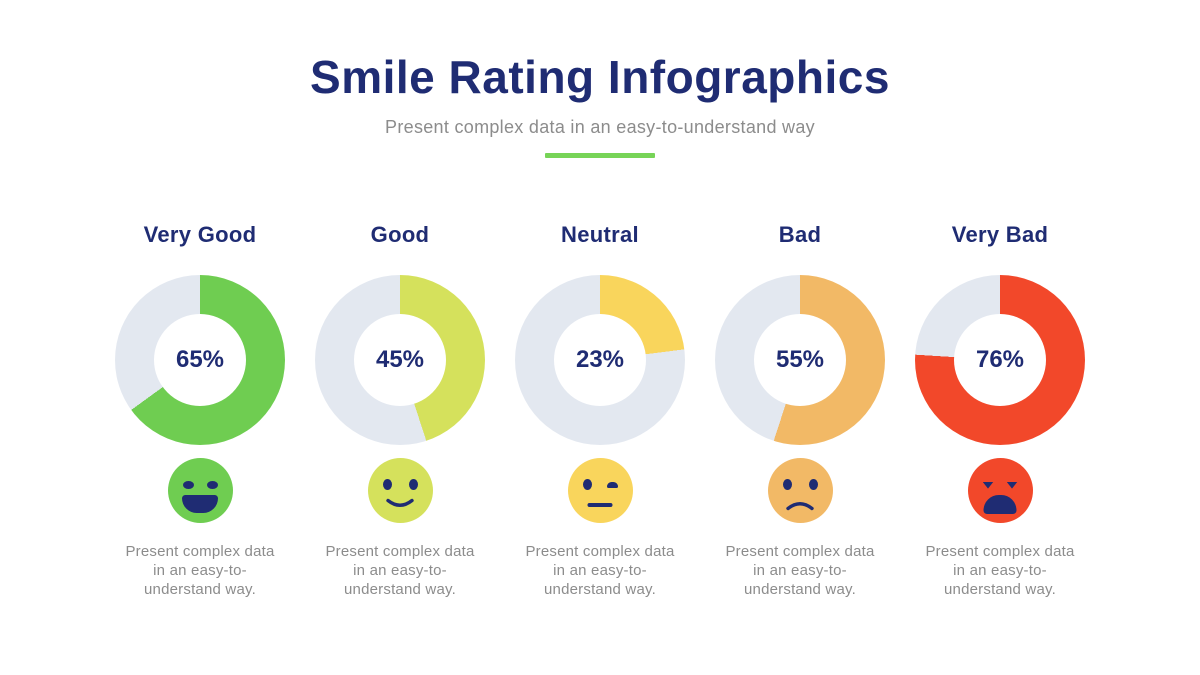  What do you see at coordinates (200, 490) in the screenshot?
I see `grinning-face-icon` at bounding box center [200, 490].